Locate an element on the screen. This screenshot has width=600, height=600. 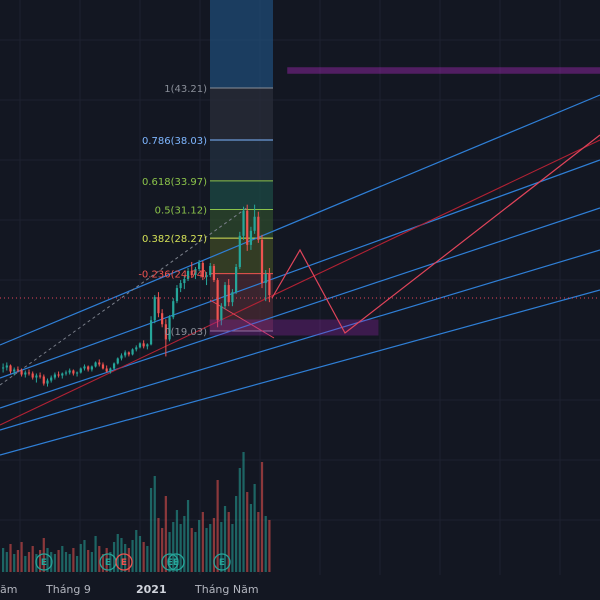
candlesticks is located at coordinates (136, 295).